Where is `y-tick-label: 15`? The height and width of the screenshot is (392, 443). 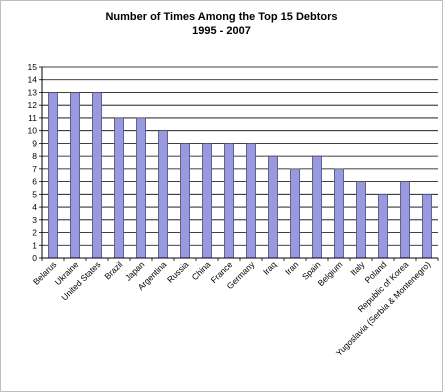 y-tick-label: 15 is located at coordinates (33, 67).